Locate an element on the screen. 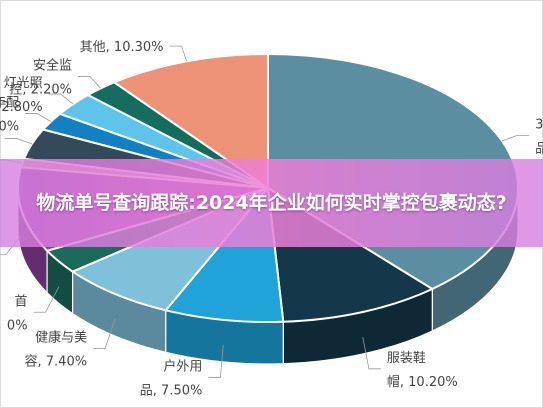 This screenshot has width=543, height=408. data-label-line: 品, 37.7 is located at coordinates (539, 148).